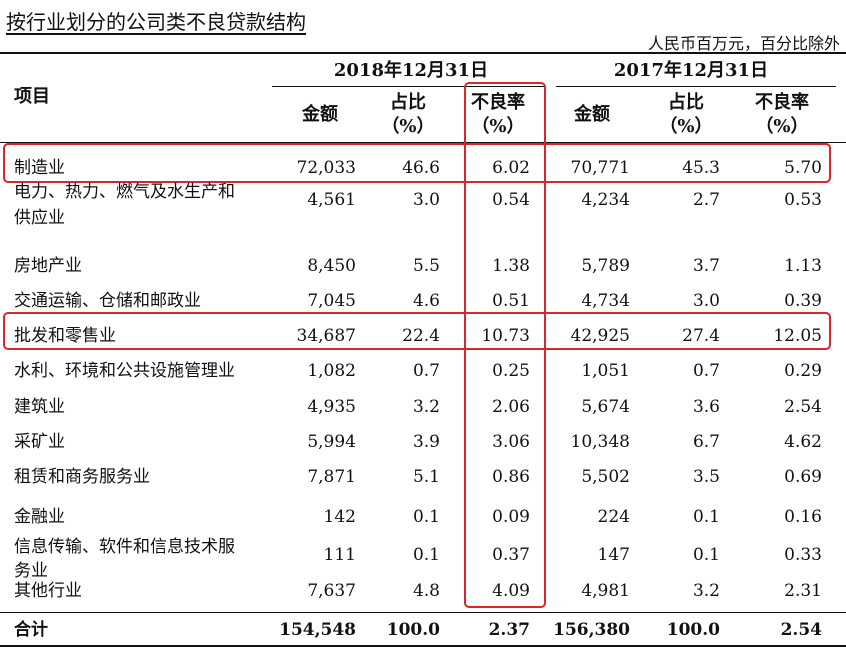 This screenshot has height=649, width=846. Describe the element at coordinates (339, 555) in the screenshot. I see `cell-a18: 111` at that location.